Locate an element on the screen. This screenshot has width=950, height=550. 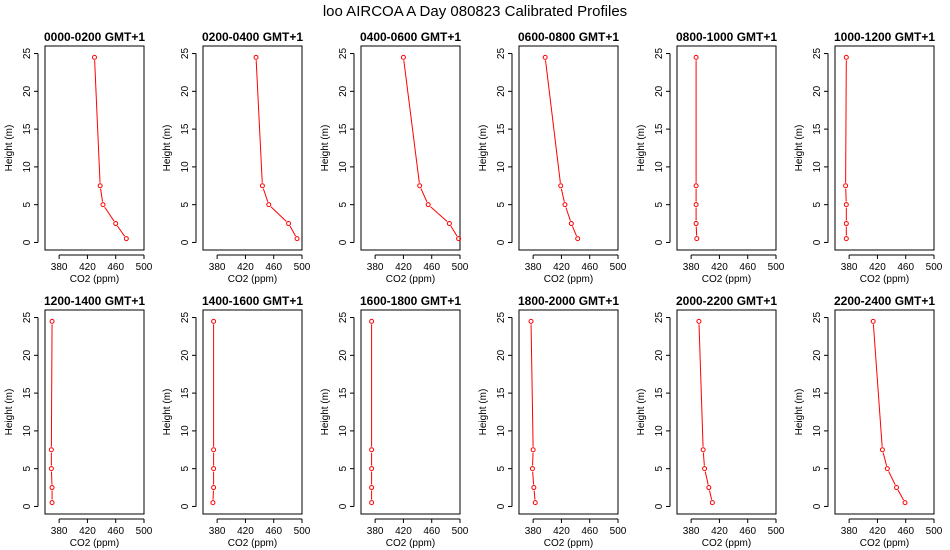
panel-title: 0800-1000 GMT+1 is located at coordinates (726, 37).